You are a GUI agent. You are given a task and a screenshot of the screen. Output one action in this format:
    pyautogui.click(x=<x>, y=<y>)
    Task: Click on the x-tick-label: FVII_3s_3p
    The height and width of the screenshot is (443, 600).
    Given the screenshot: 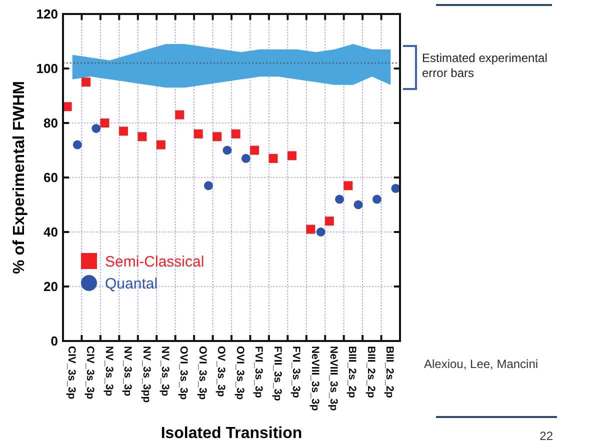 What is the action you would take?
    pyautogui.click(x=277, y=373)
    